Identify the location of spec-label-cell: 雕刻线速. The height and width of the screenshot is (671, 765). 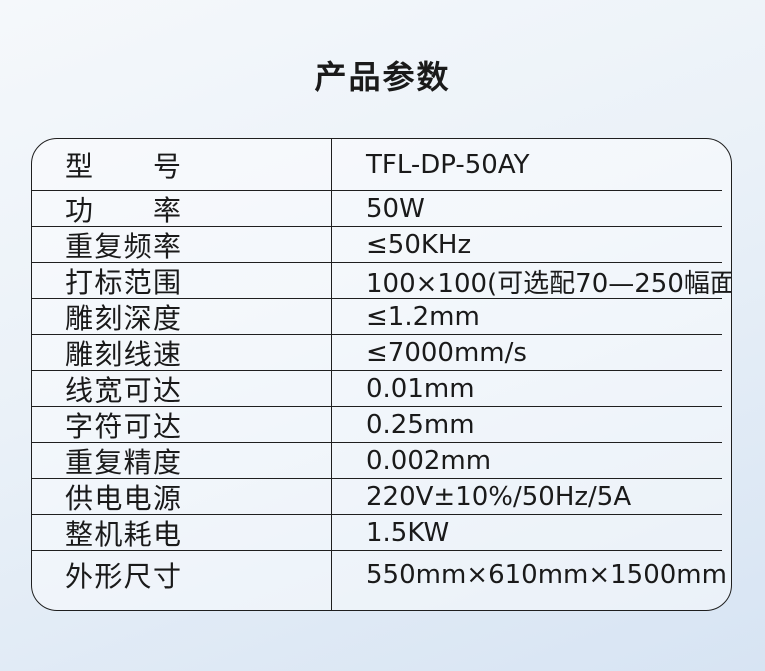
(182, 353).